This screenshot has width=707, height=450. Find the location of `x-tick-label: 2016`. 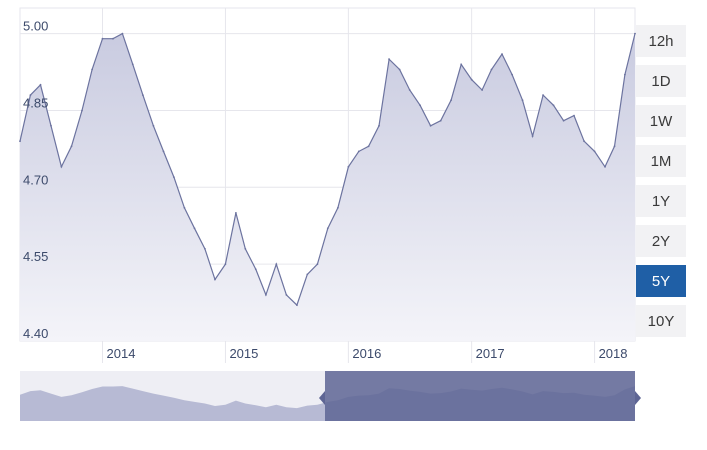

x-tick-label: 2016 is located at coordinates (366, 353).